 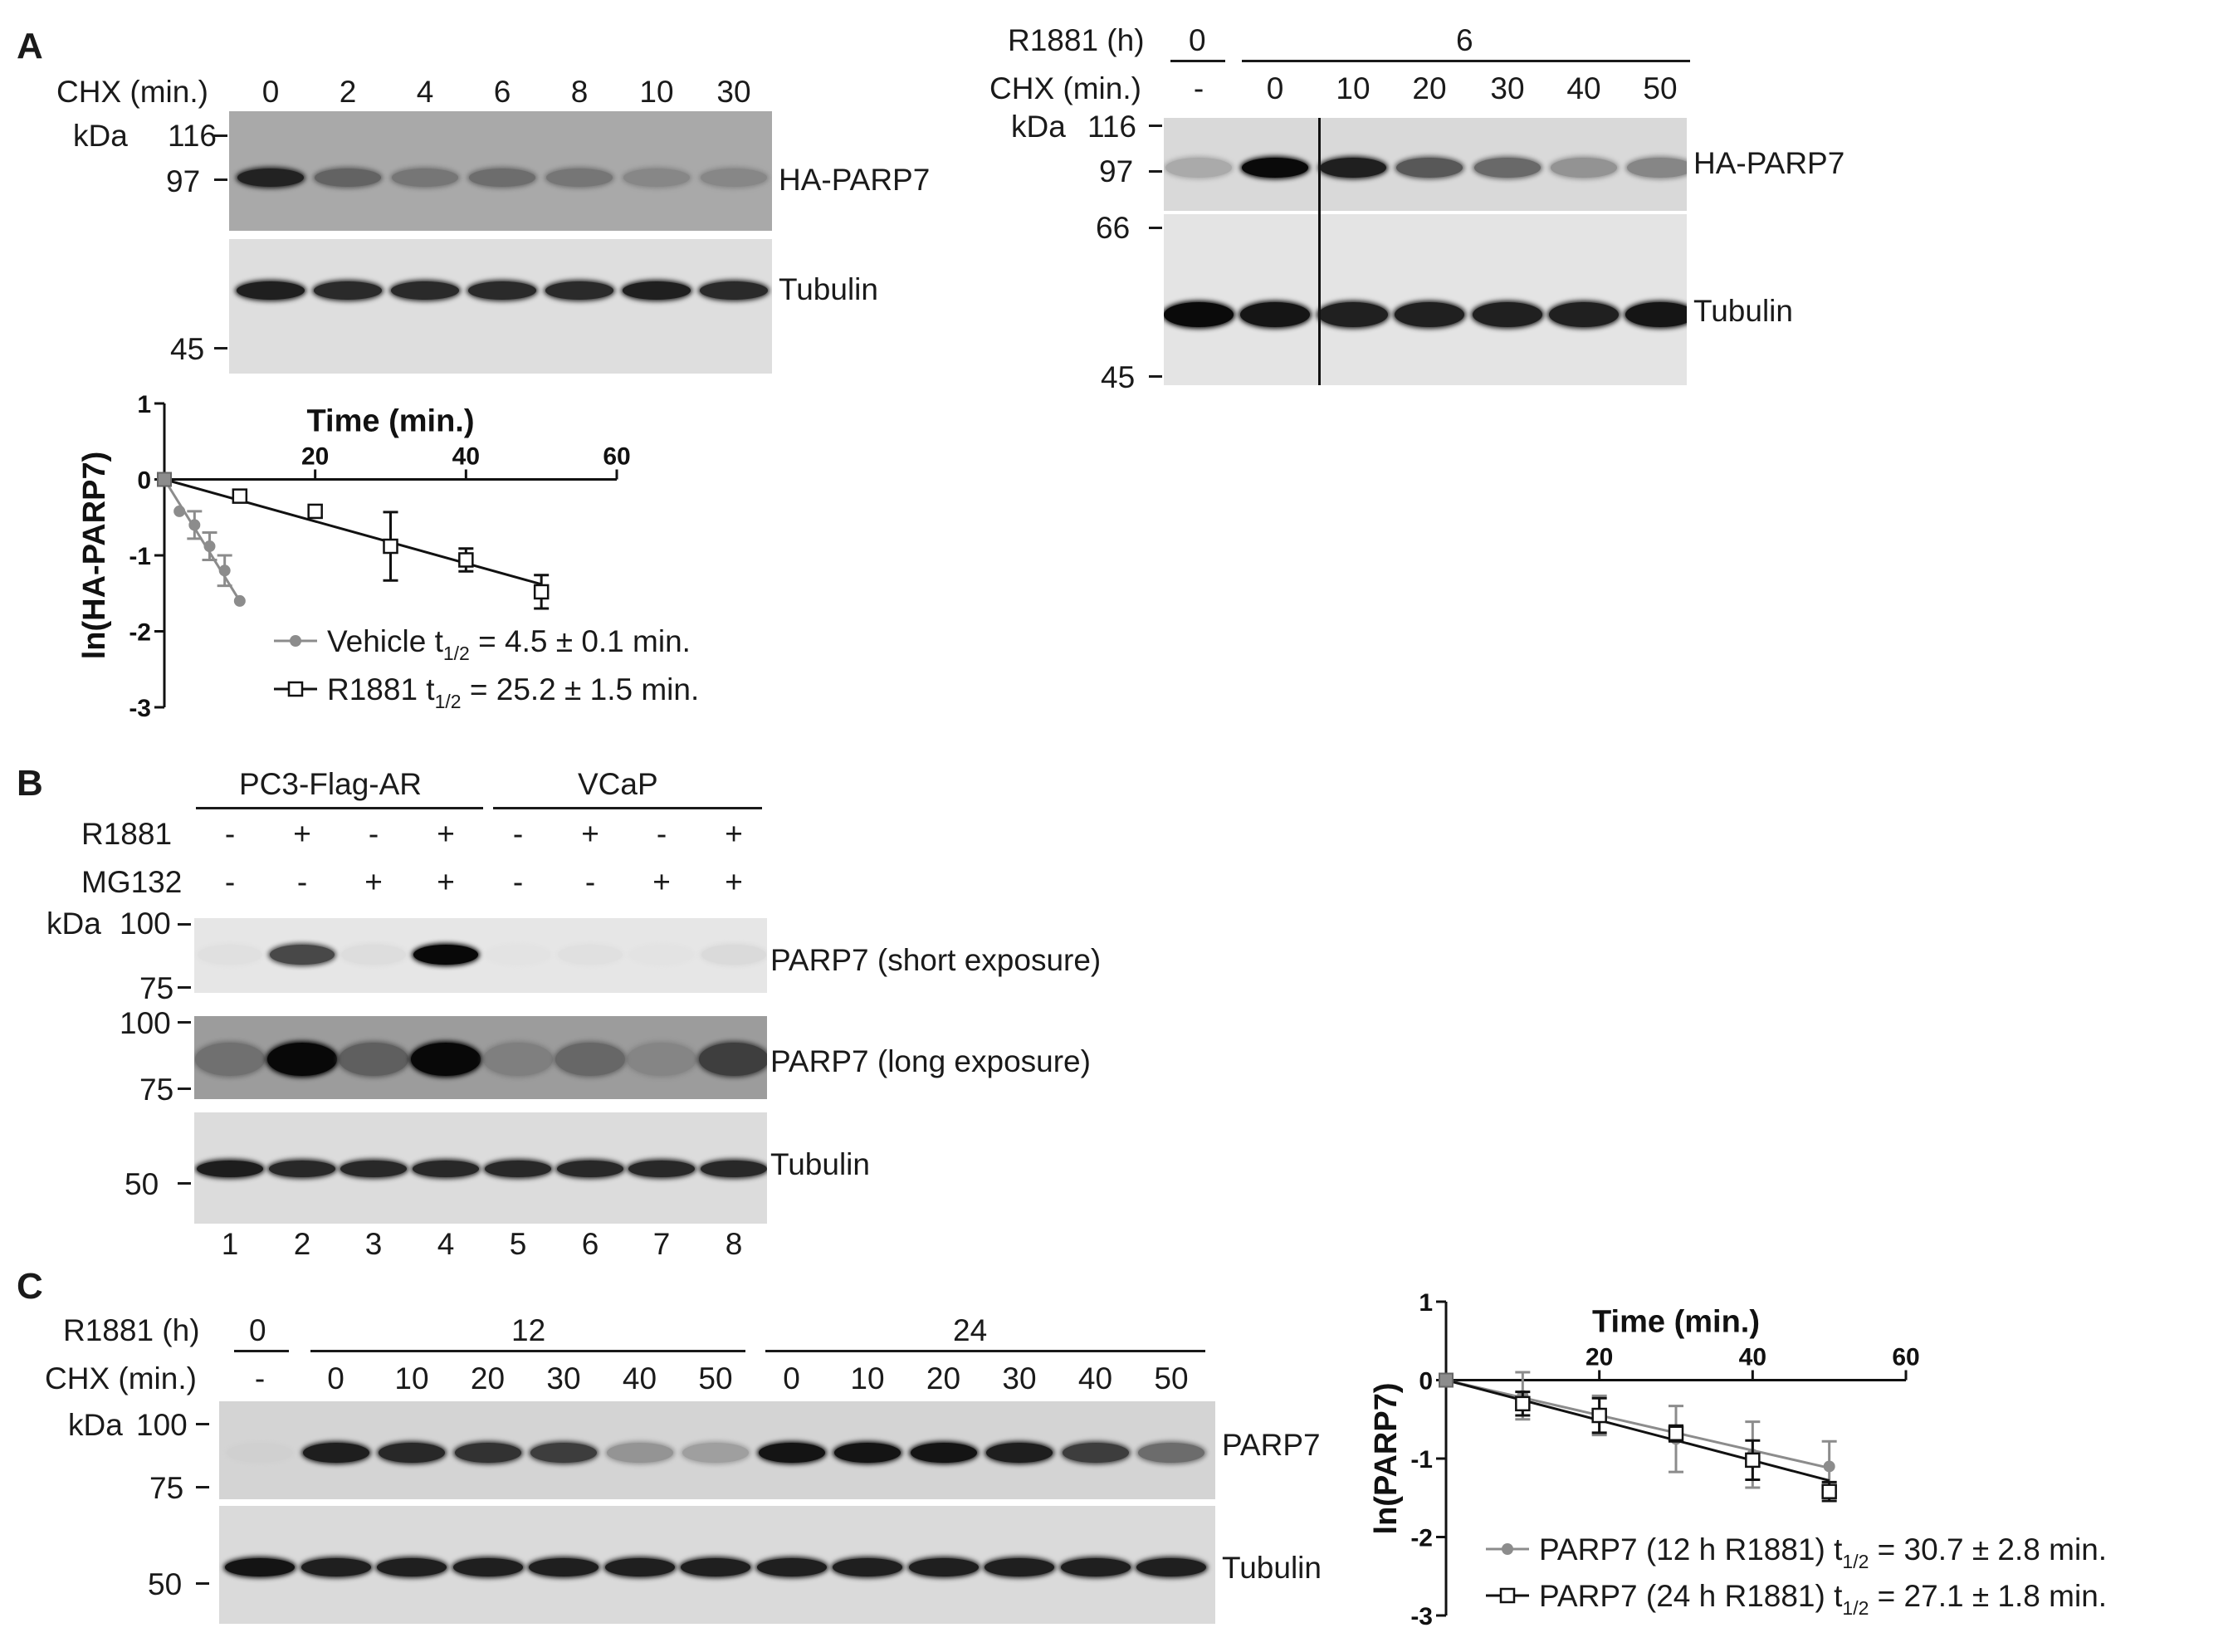 What do you see at coordinates (734, 882) in the screenshot?
I see `b-mg132-sign-8: +` at bounding box center [734, 882].